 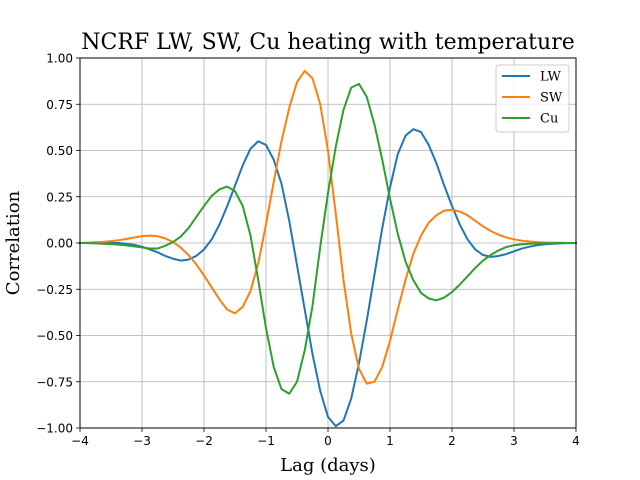 I want to click on y-tick-label: 0.50, so click(x=59, y=151).